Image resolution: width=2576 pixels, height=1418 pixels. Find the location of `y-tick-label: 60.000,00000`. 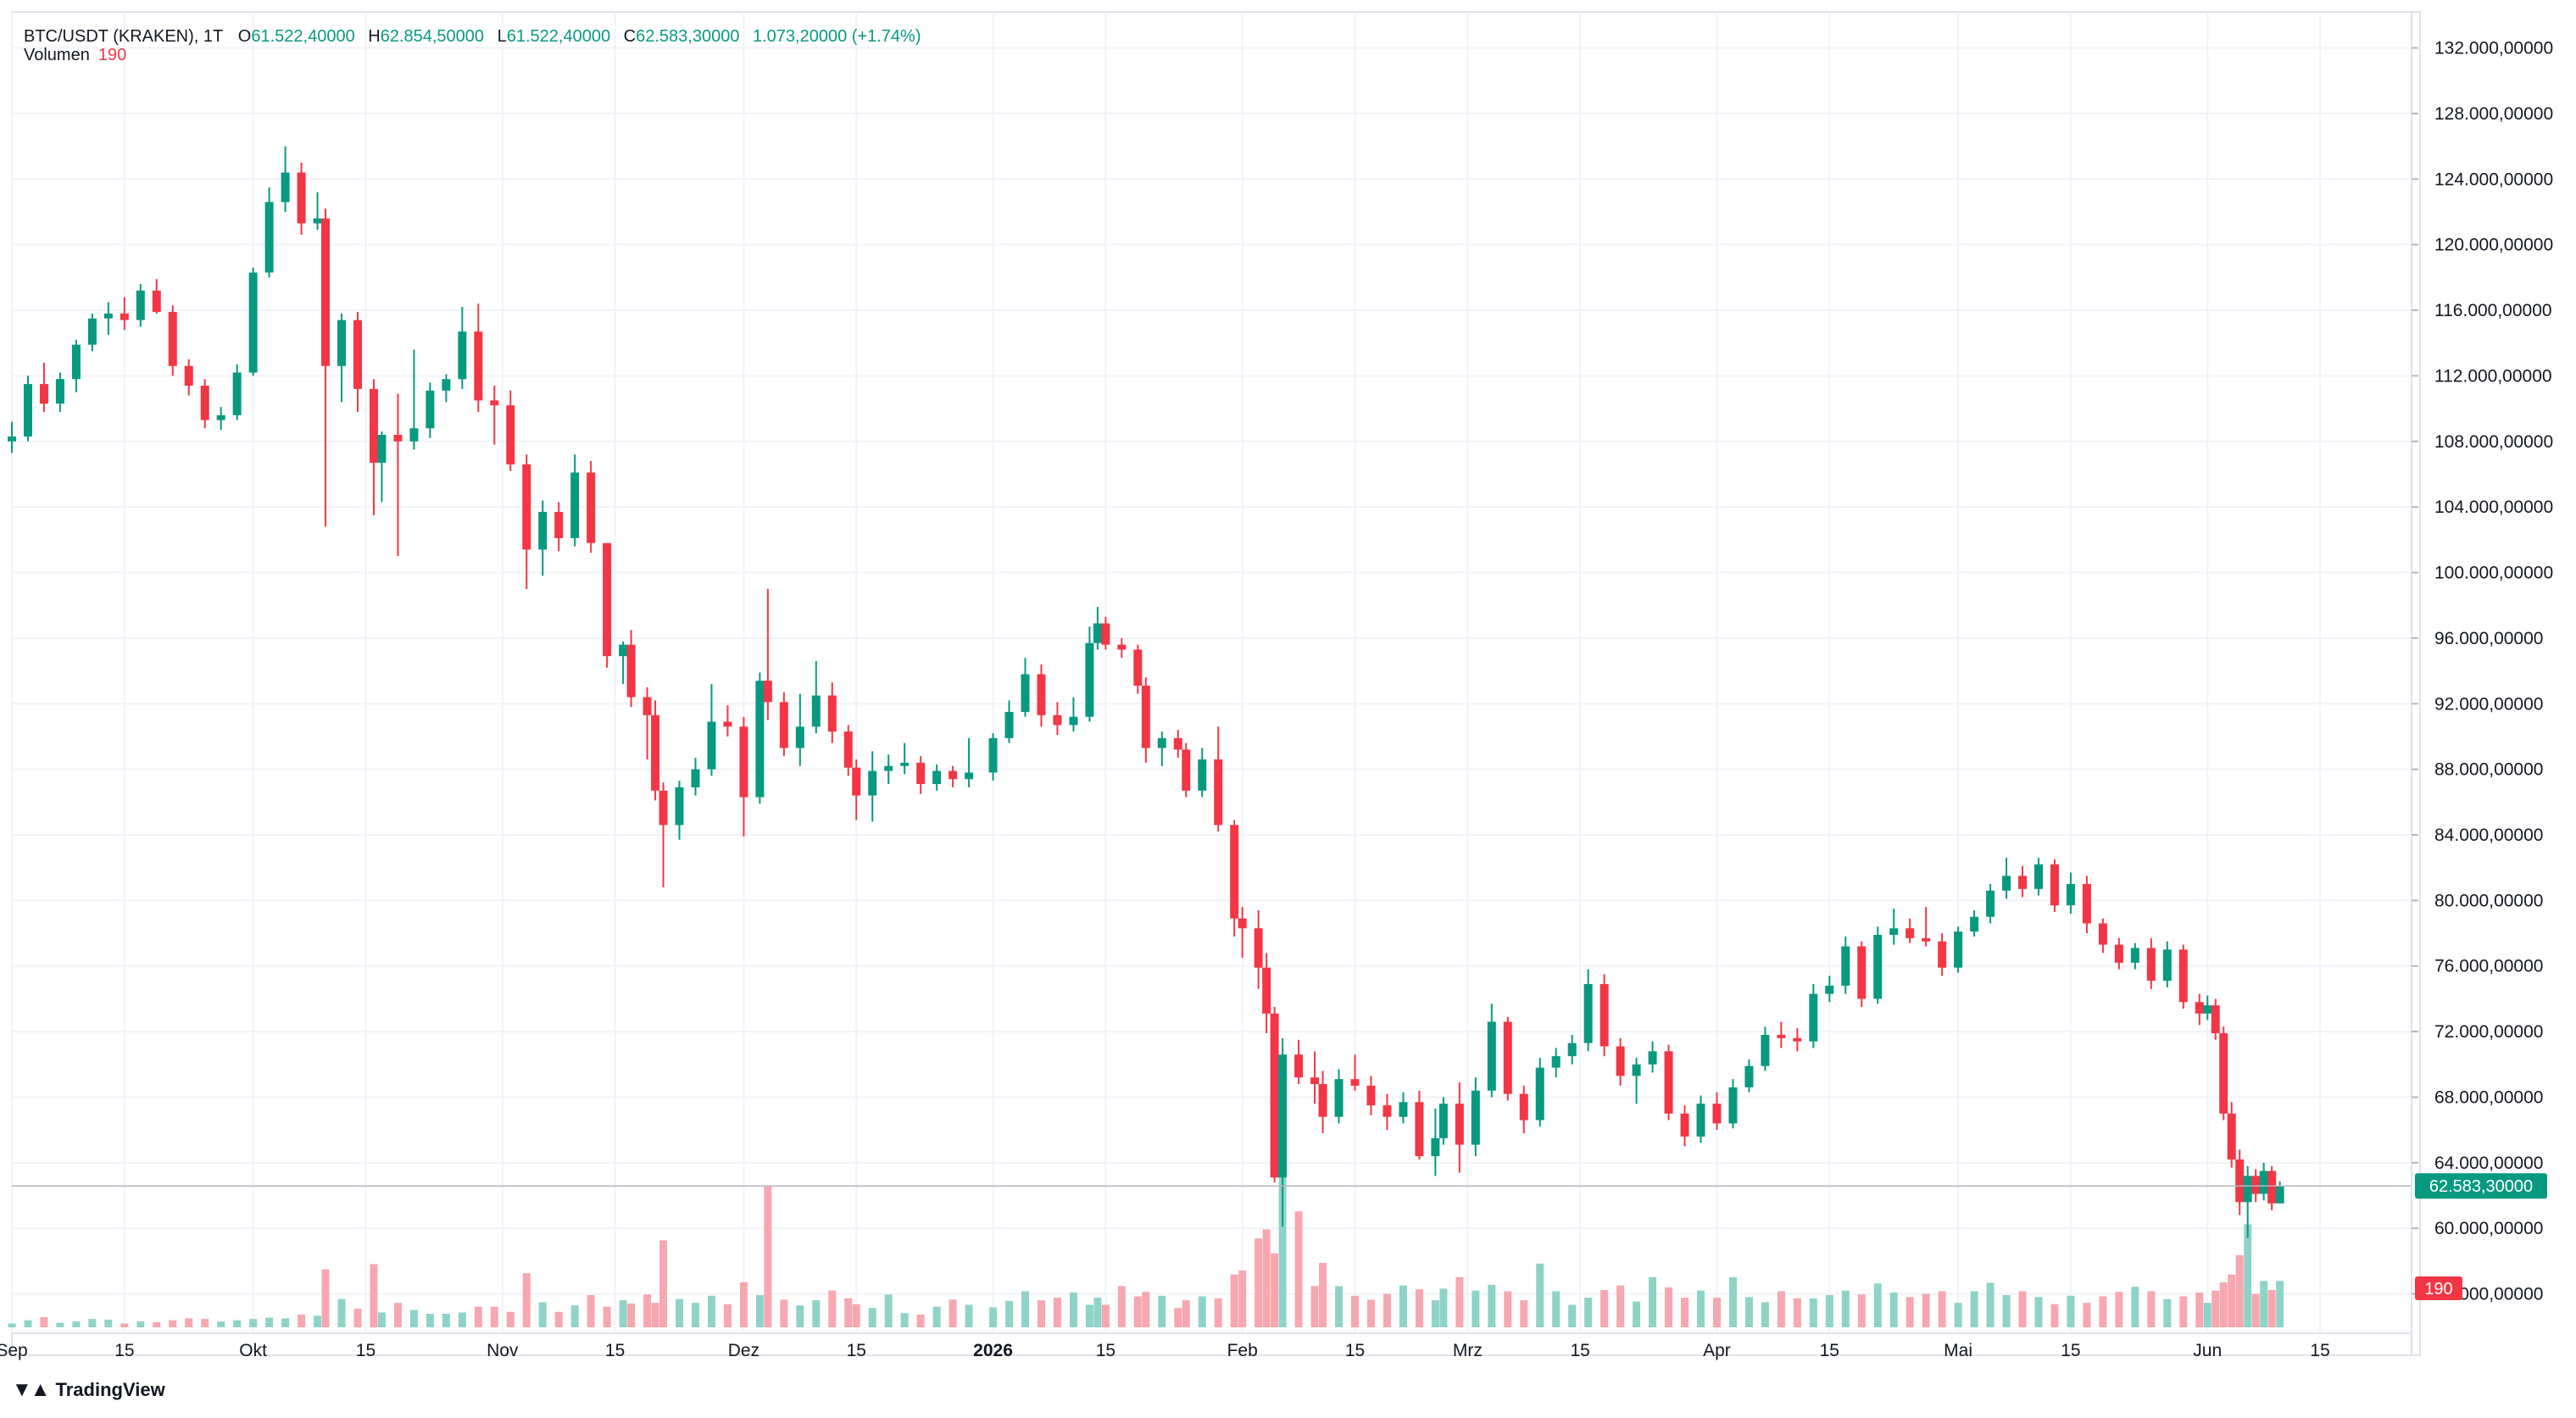

y-tick-label: 60.000,00000 is located at coordinates (2488, 1228).